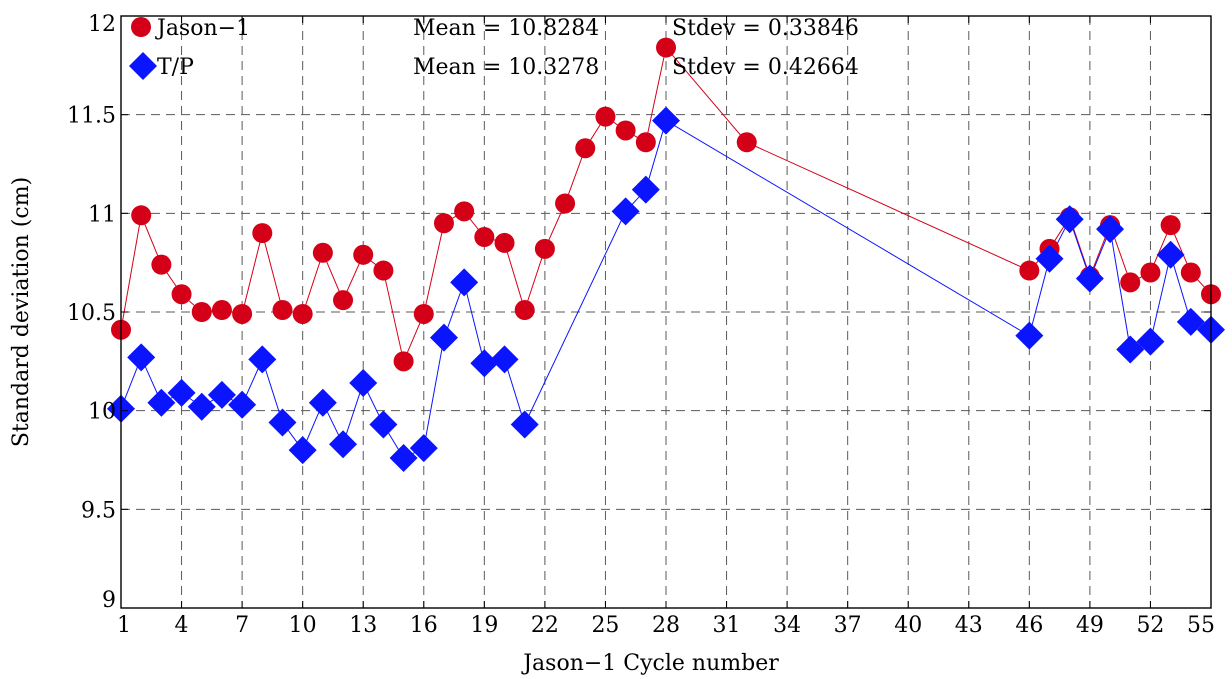 This screenshot has width=1232, height=679. I want to click on x-tick-label: 43, so click(969, 625).